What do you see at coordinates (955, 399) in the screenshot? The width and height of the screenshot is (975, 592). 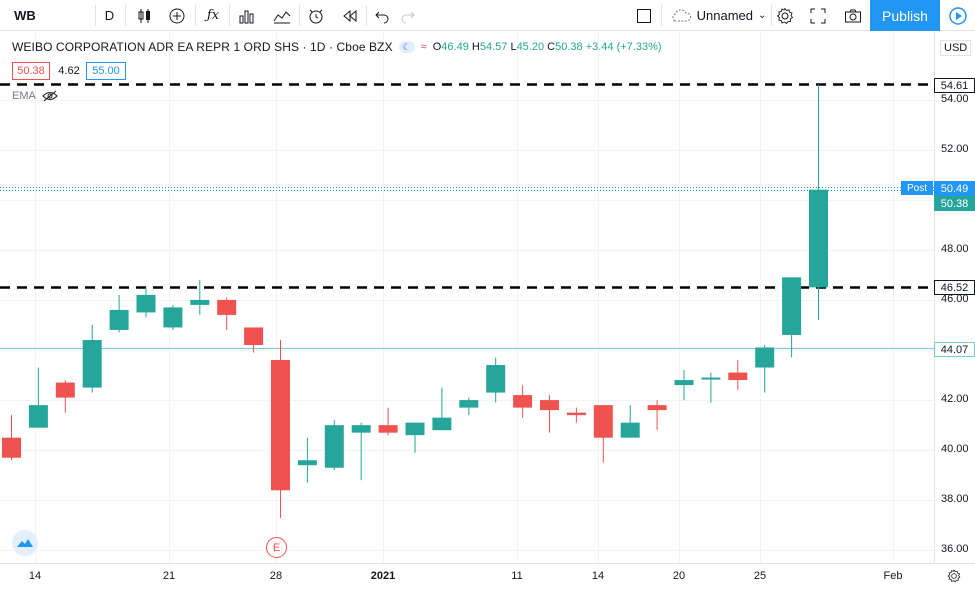 I see `price-tick-label: 42.00` at bounding box center [955, 399].